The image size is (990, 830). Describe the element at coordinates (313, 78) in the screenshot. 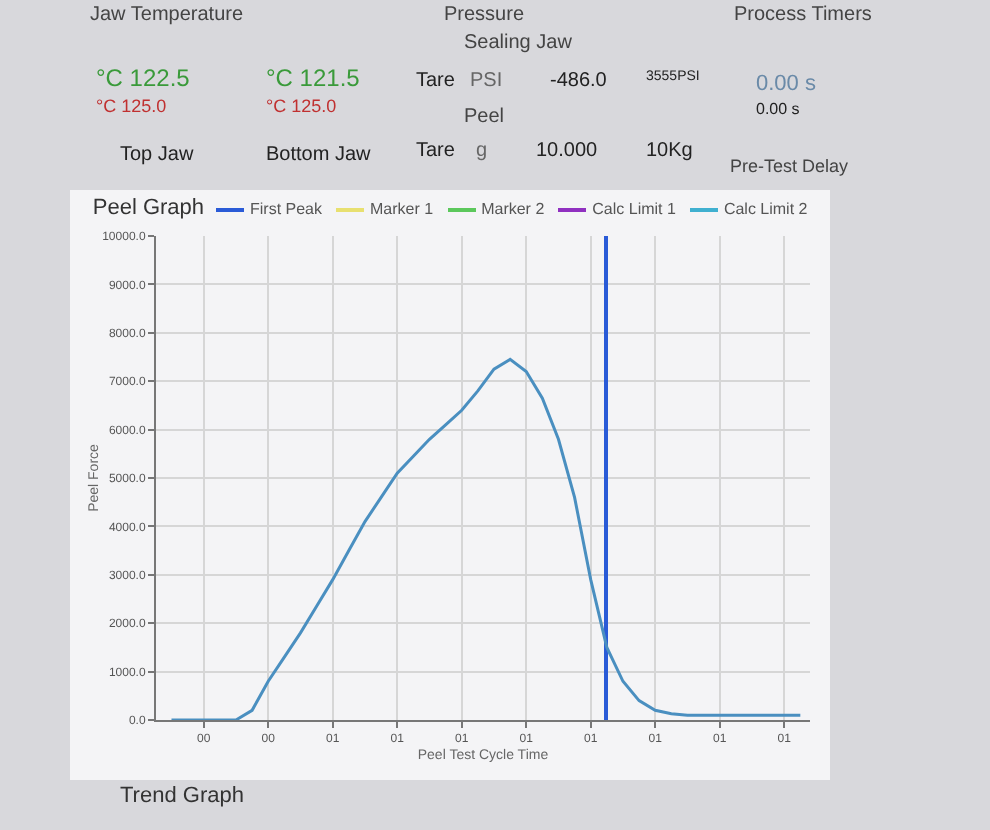

I see `text: °C 121.5` at that location.